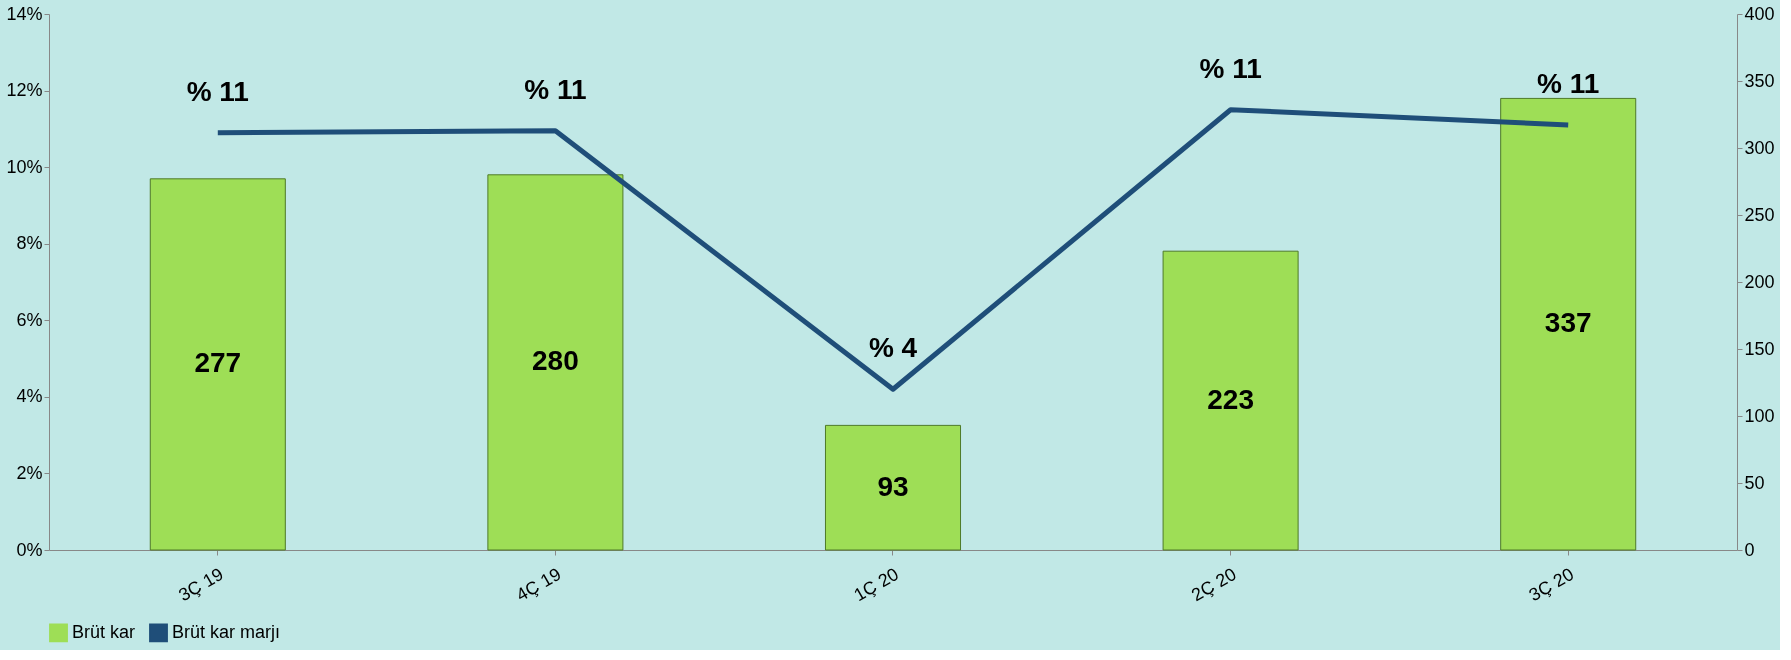 This screenshot has height=660, width=1791. Describe the element at coordinates (24, 13) in the screenshot. I see `y-tick-label: 14%` at that location.